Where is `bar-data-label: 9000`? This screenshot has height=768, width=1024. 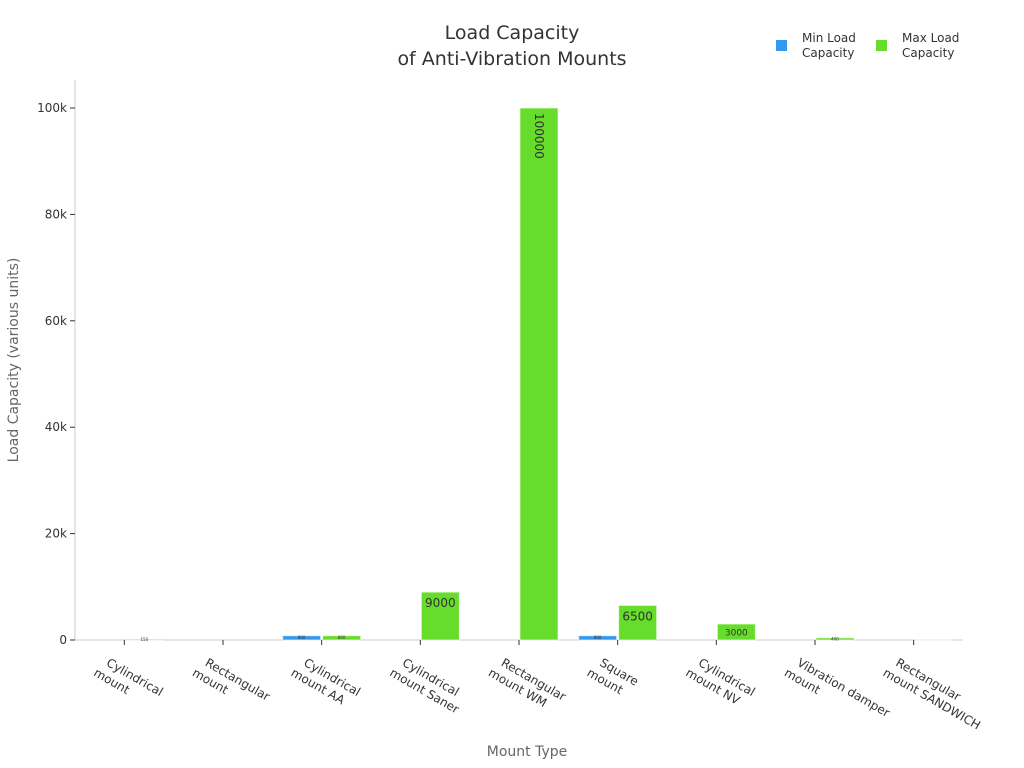
bar-data-label: 9000 is located at coordinates (440, 603).